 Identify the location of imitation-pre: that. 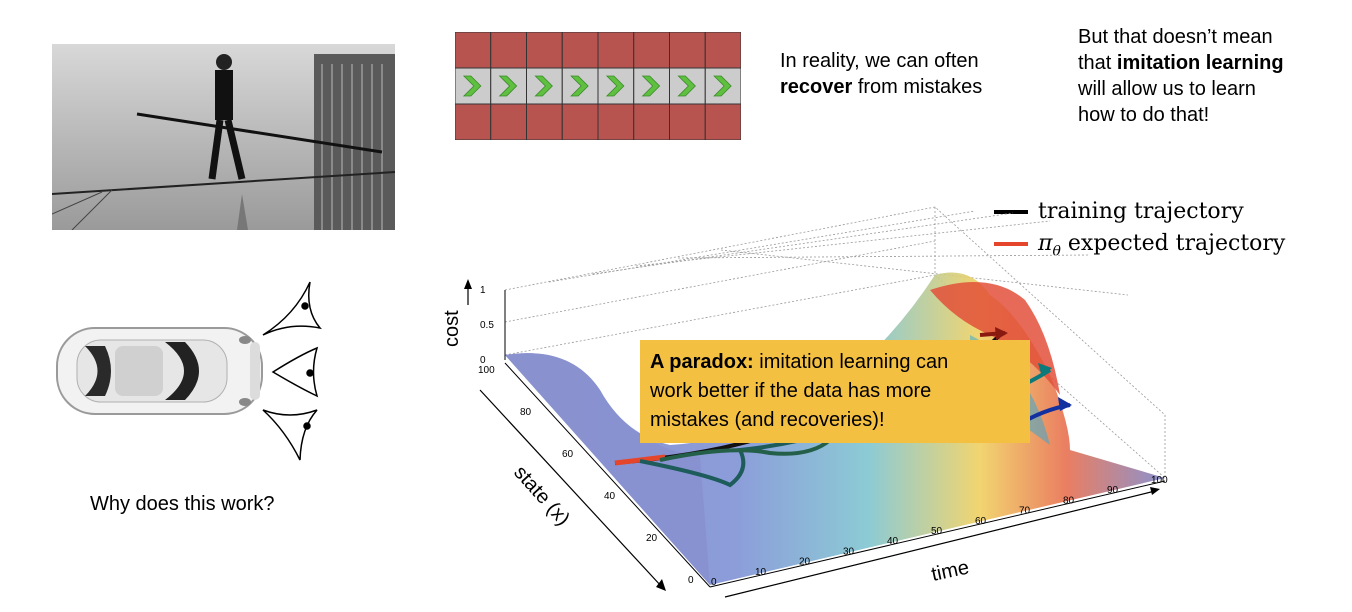
(1097, 63).